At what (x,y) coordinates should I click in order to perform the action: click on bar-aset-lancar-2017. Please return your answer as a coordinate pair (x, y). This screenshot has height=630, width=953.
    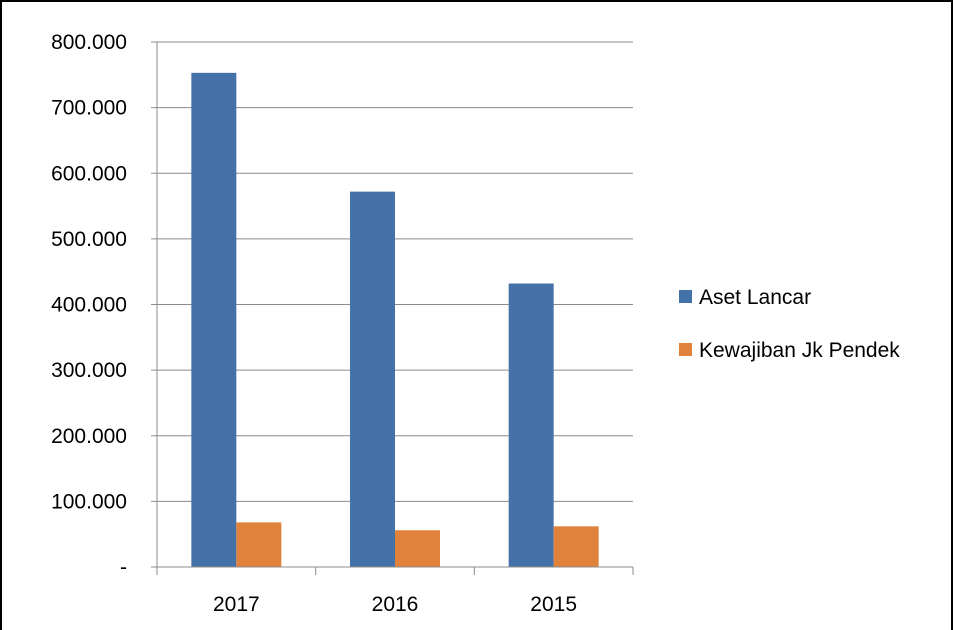
    Looking at the image, I should click on (214, 319).